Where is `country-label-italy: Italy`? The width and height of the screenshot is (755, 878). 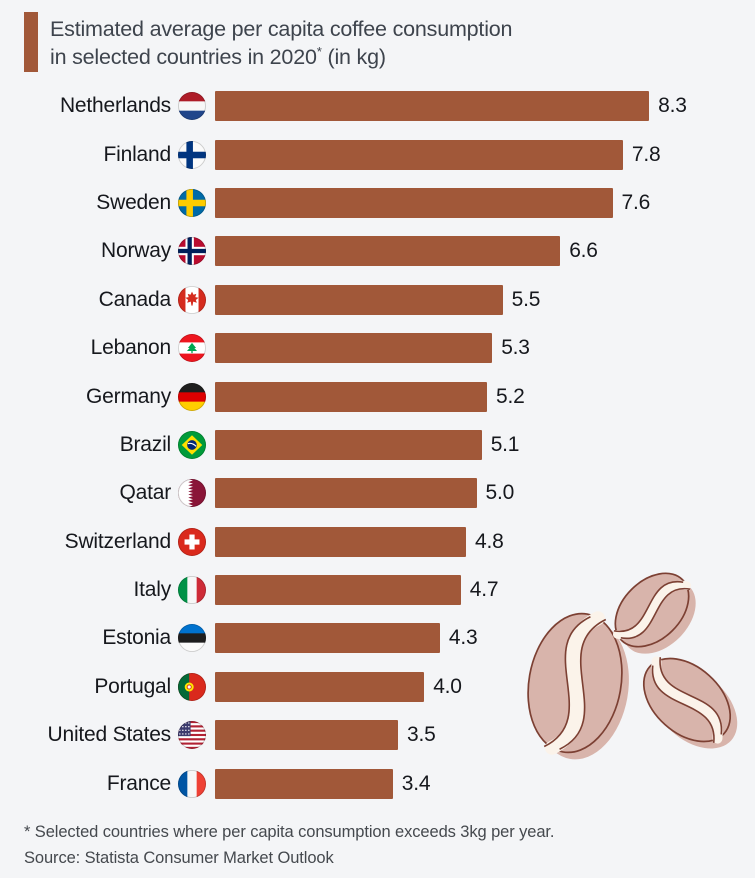
country-label-italy: Italy is located at coordinates (152, 590).